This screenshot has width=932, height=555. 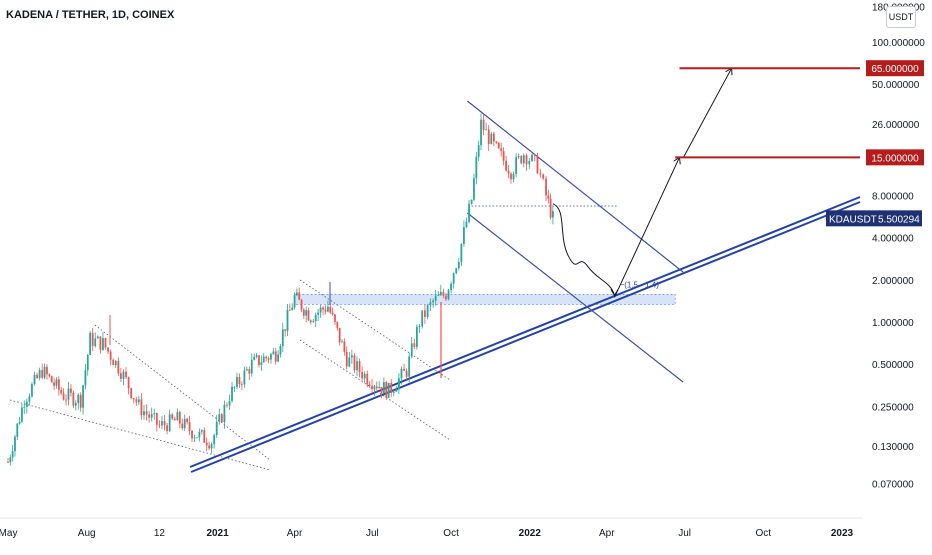 I want to click on currency-badge: USDT, so click(x=901, y=17).